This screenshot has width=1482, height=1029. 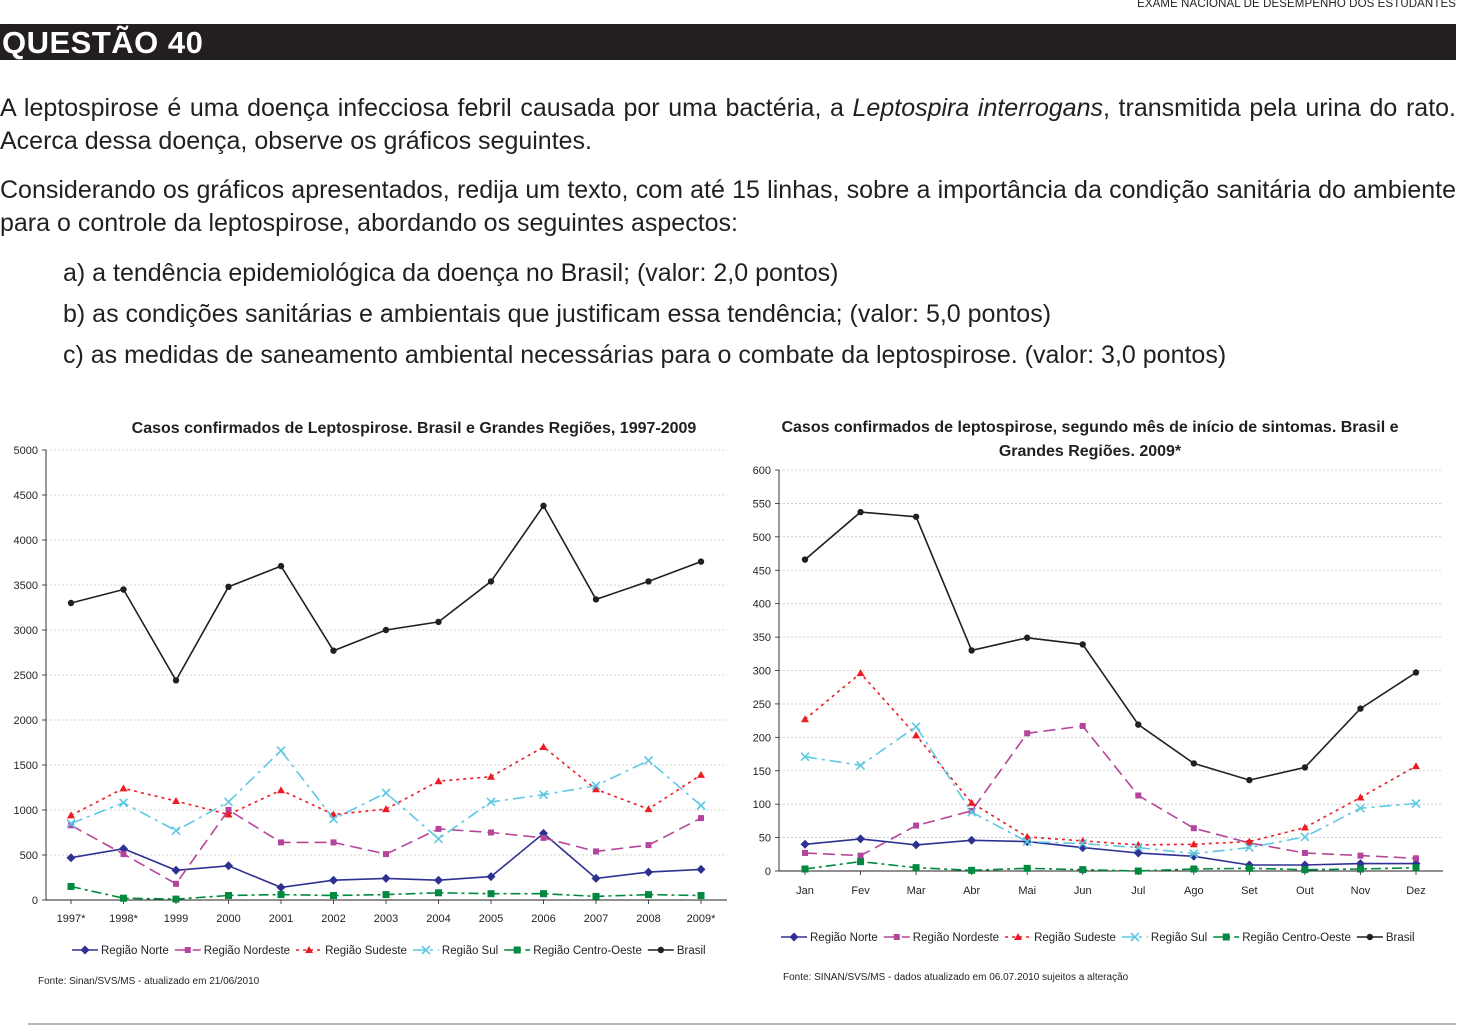 I want to click on x-tick-label: Jun, so click(x=1083, y=891).